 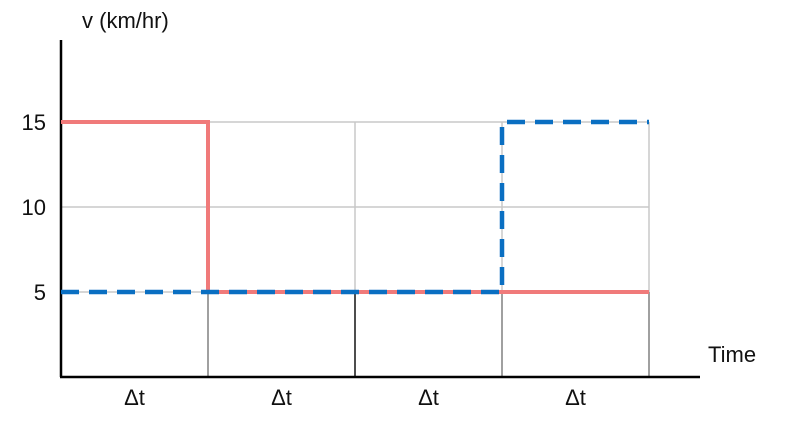 What do you see at coordinates (428, 397) in the screenshot?
I see `x-interval-label-2: Δt` at bounding box center [428, 397].